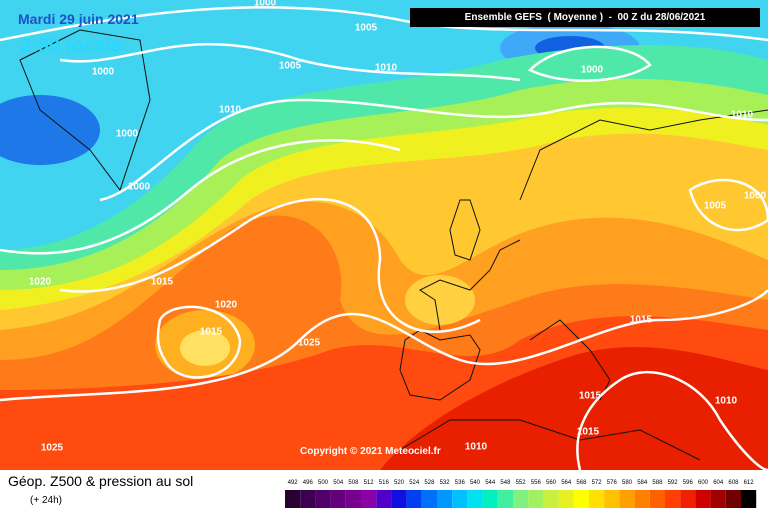  What do you see at coordinates (657, 483) in the screenshot?
I see `scale-label: 588` at bounding box center [657, 483].